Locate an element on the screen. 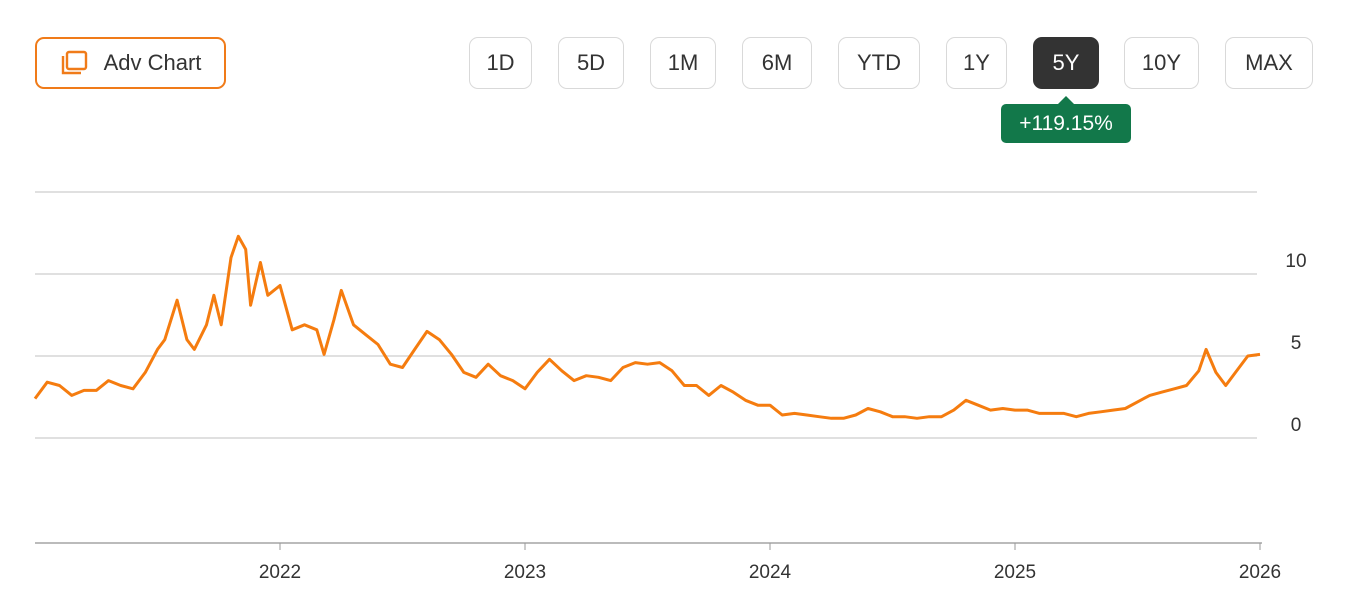  range-button: 5Y is located at coordinates (1066, 63).